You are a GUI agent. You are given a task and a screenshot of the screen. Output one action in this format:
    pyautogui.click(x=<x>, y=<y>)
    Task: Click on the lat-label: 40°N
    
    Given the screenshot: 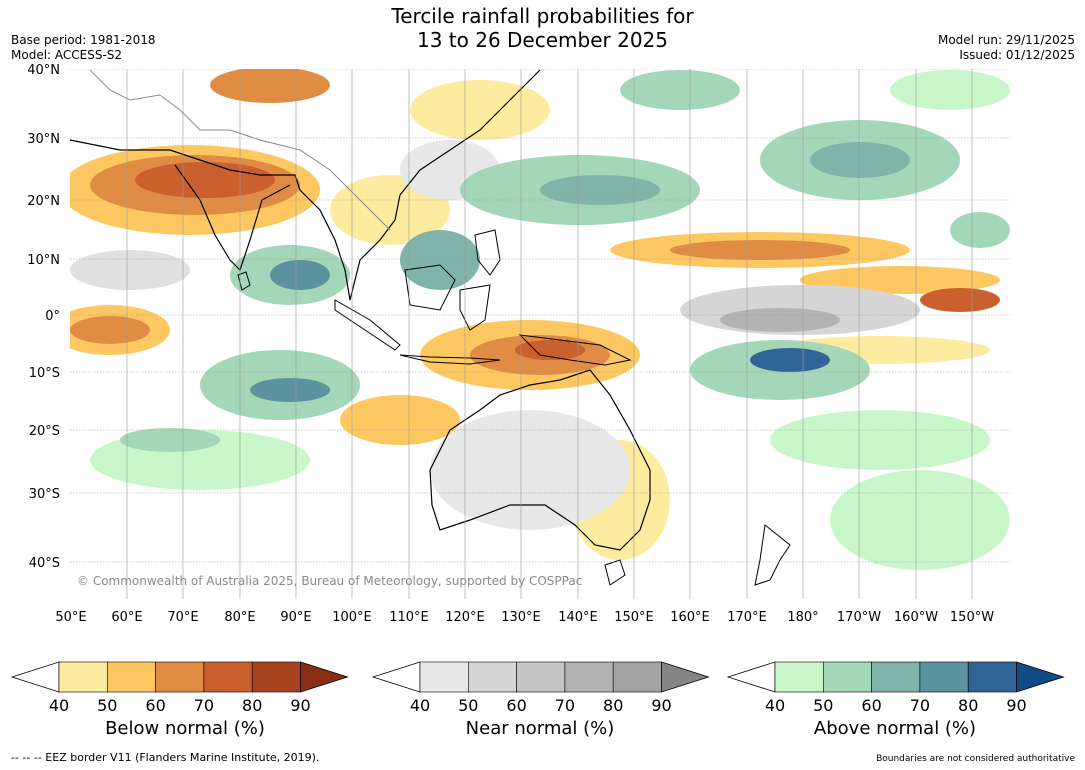 What is the action you would take?
    pyautogui.click(x=43, y=70)
    